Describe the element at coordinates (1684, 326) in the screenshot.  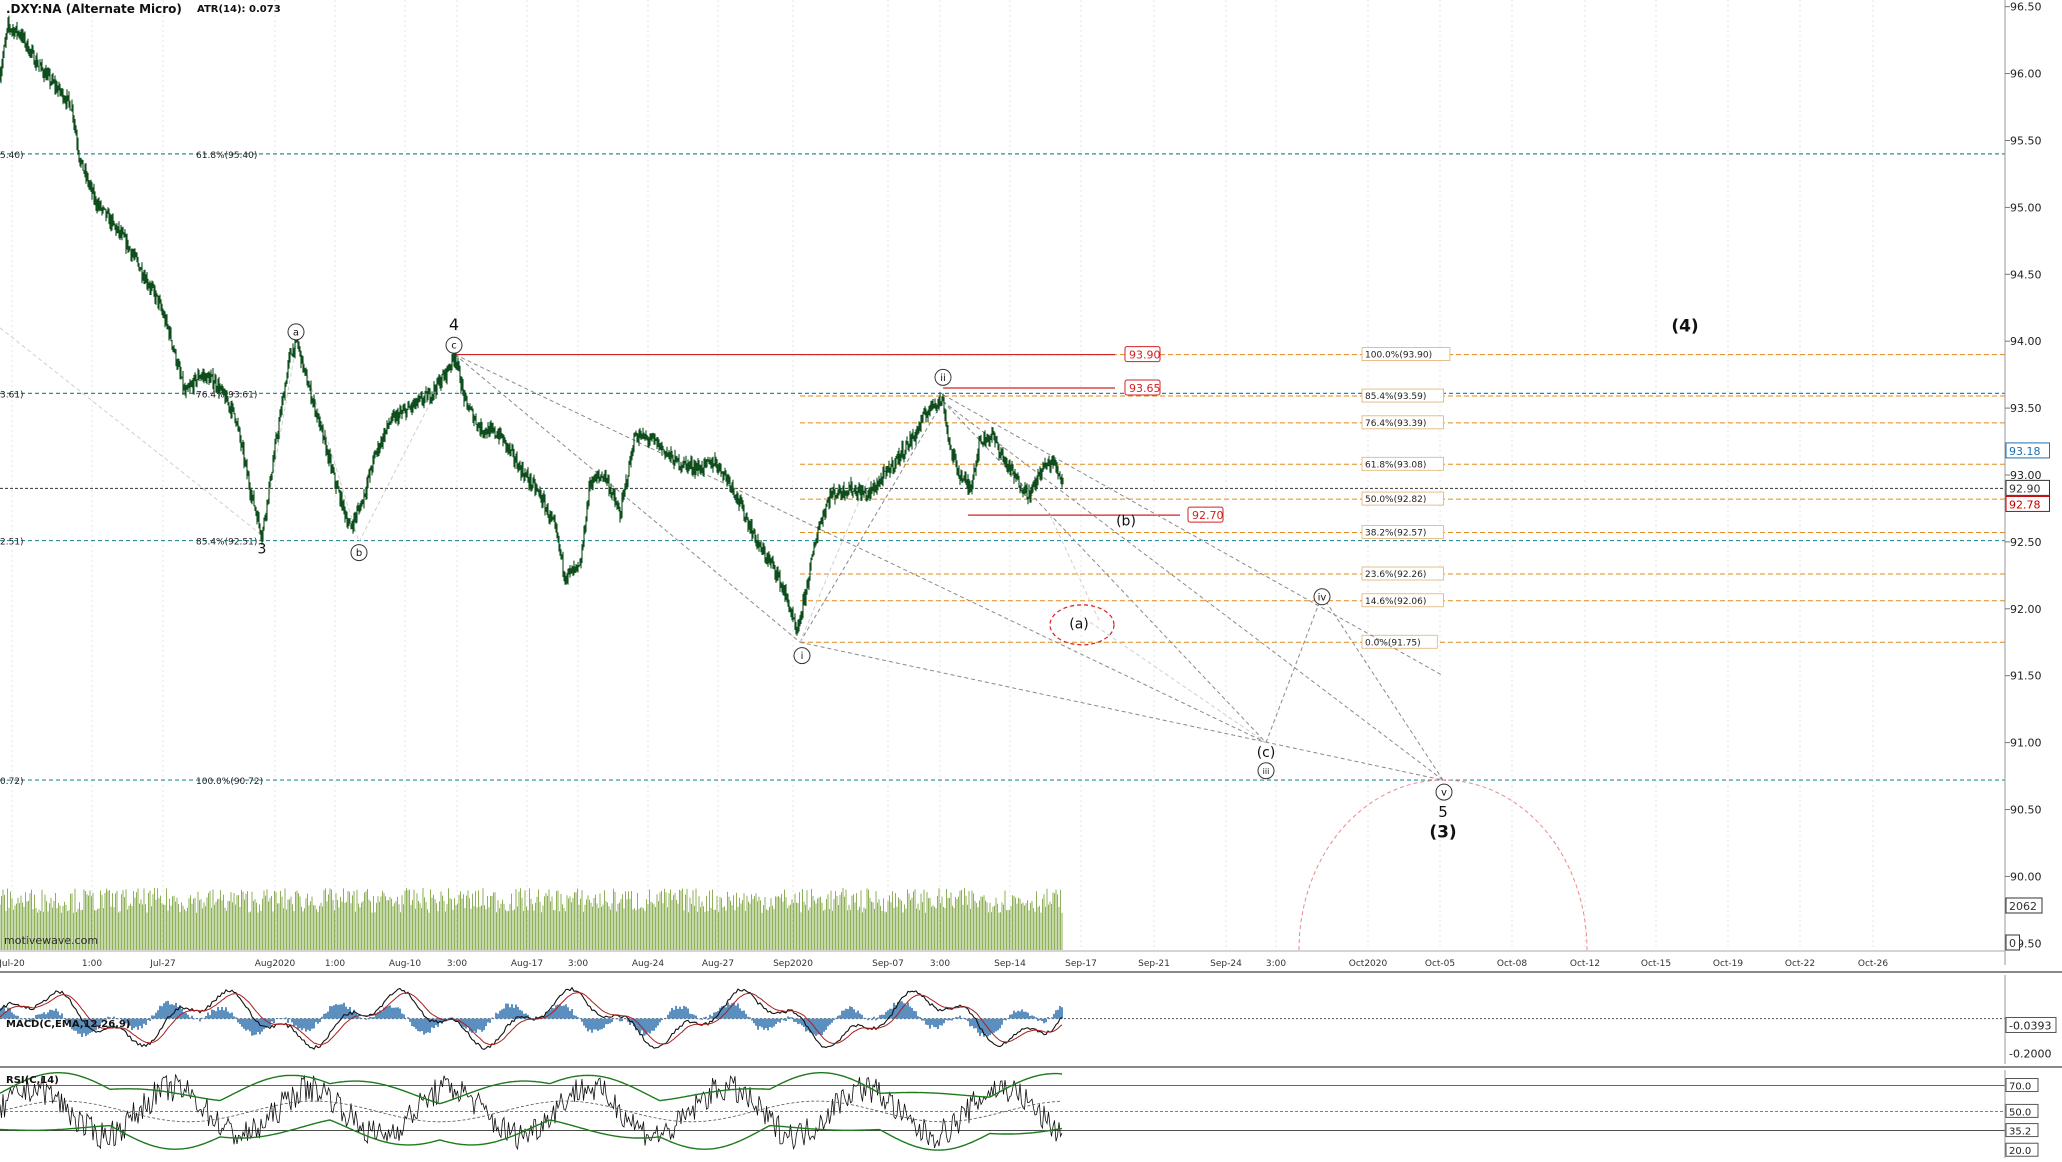
I see `wave-label: (4)` at that location.